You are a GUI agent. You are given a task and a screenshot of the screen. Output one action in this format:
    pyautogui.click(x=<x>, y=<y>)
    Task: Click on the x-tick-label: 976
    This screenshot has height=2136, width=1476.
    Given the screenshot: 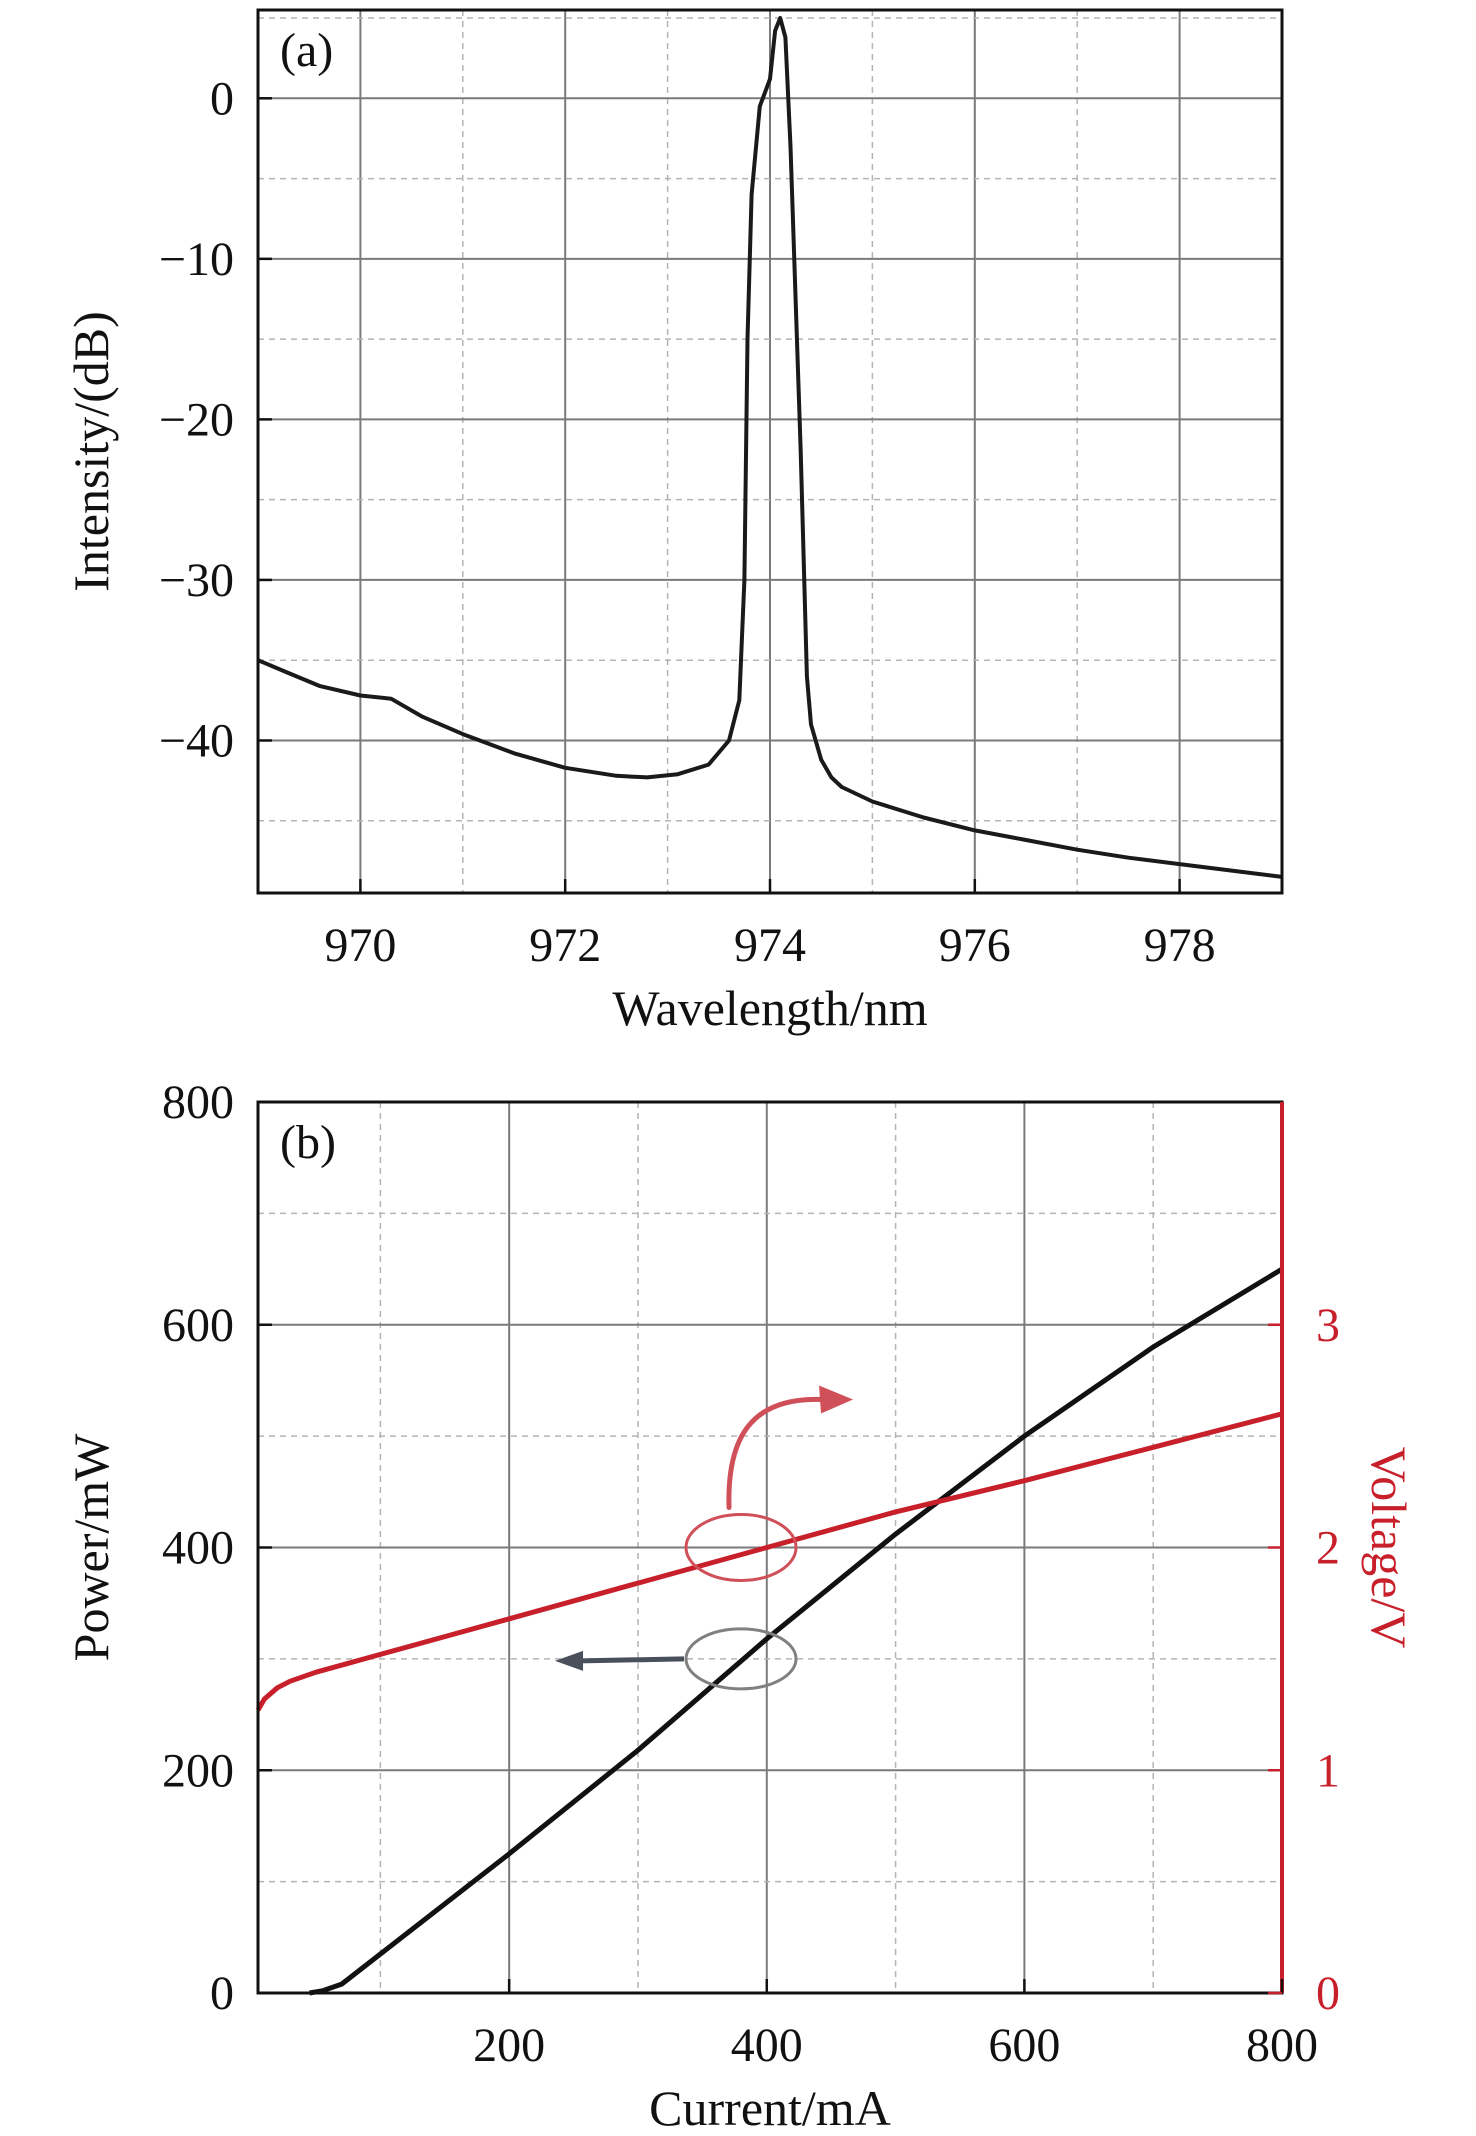 What is the action you would take?
    pyautogui.click(x=975, y=945)
    